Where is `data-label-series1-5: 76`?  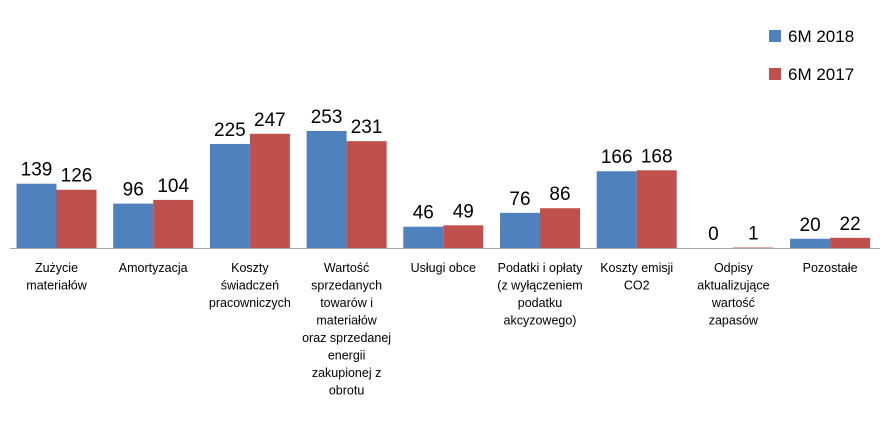
data-label-series1-5: 76 is located at coordinates (519, 199).